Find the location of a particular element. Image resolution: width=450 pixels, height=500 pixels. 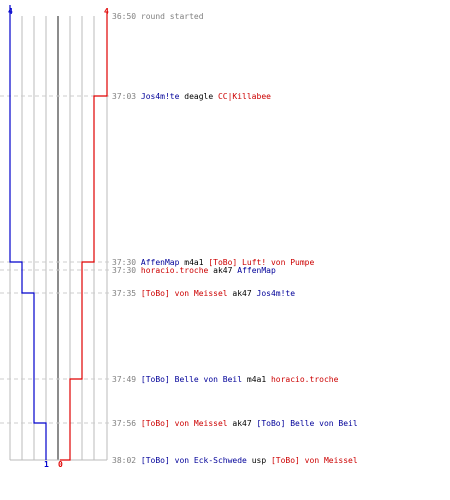

kill-log-entry: 37:35 [ToBo] von Meissel ak47 Jos4m!te is located at coordinates (203, 293).